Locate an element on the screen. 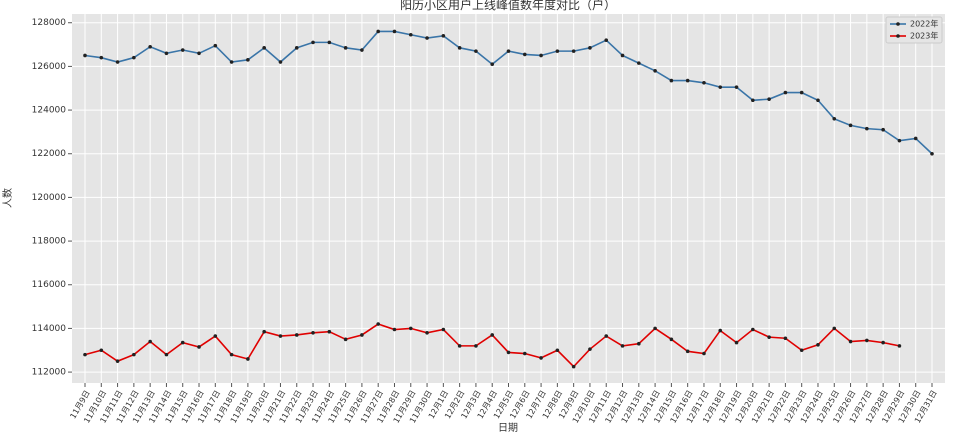  y-tick-label: 128000 is located at coordinates (49, 23).